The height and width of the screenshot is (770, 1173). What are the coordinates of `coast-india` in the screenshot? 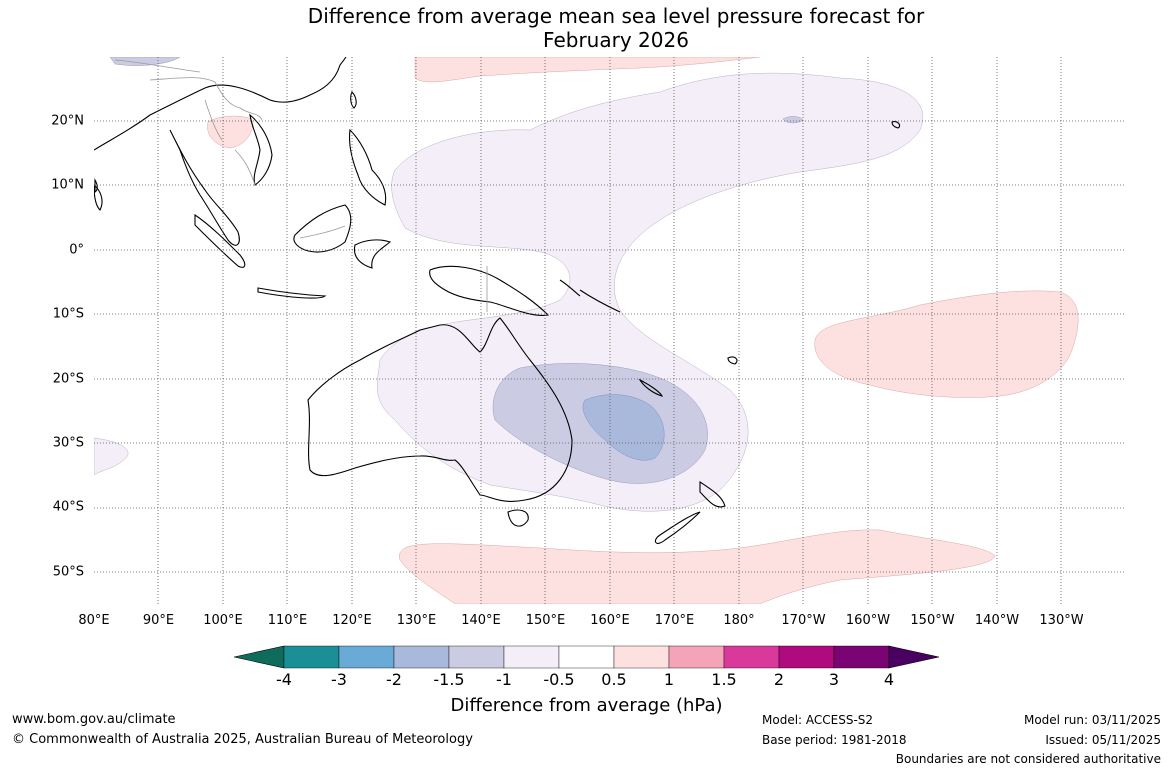 It's located at (98, 197).